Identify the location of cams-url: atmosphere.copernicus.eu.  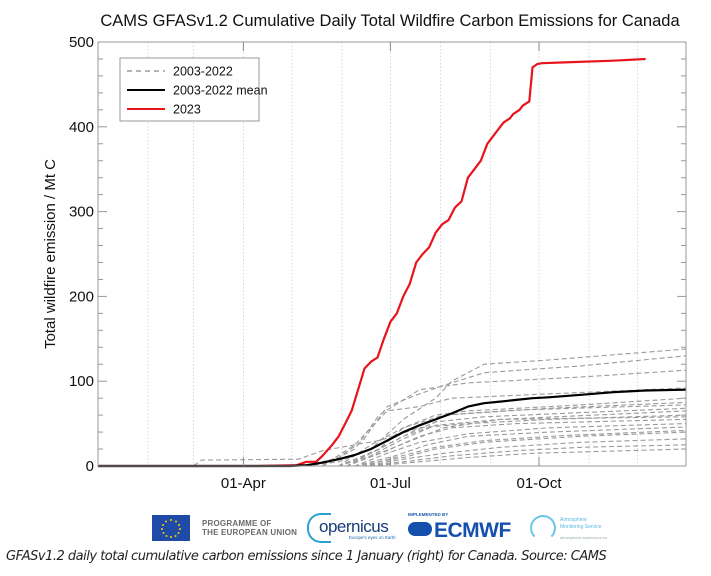
(584, 537).